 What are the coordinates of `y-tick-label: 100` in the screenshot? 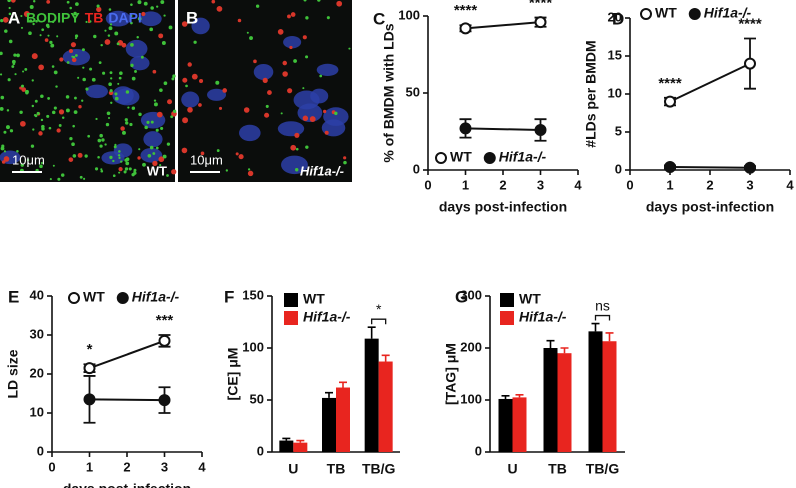 It's located at (471, 398).